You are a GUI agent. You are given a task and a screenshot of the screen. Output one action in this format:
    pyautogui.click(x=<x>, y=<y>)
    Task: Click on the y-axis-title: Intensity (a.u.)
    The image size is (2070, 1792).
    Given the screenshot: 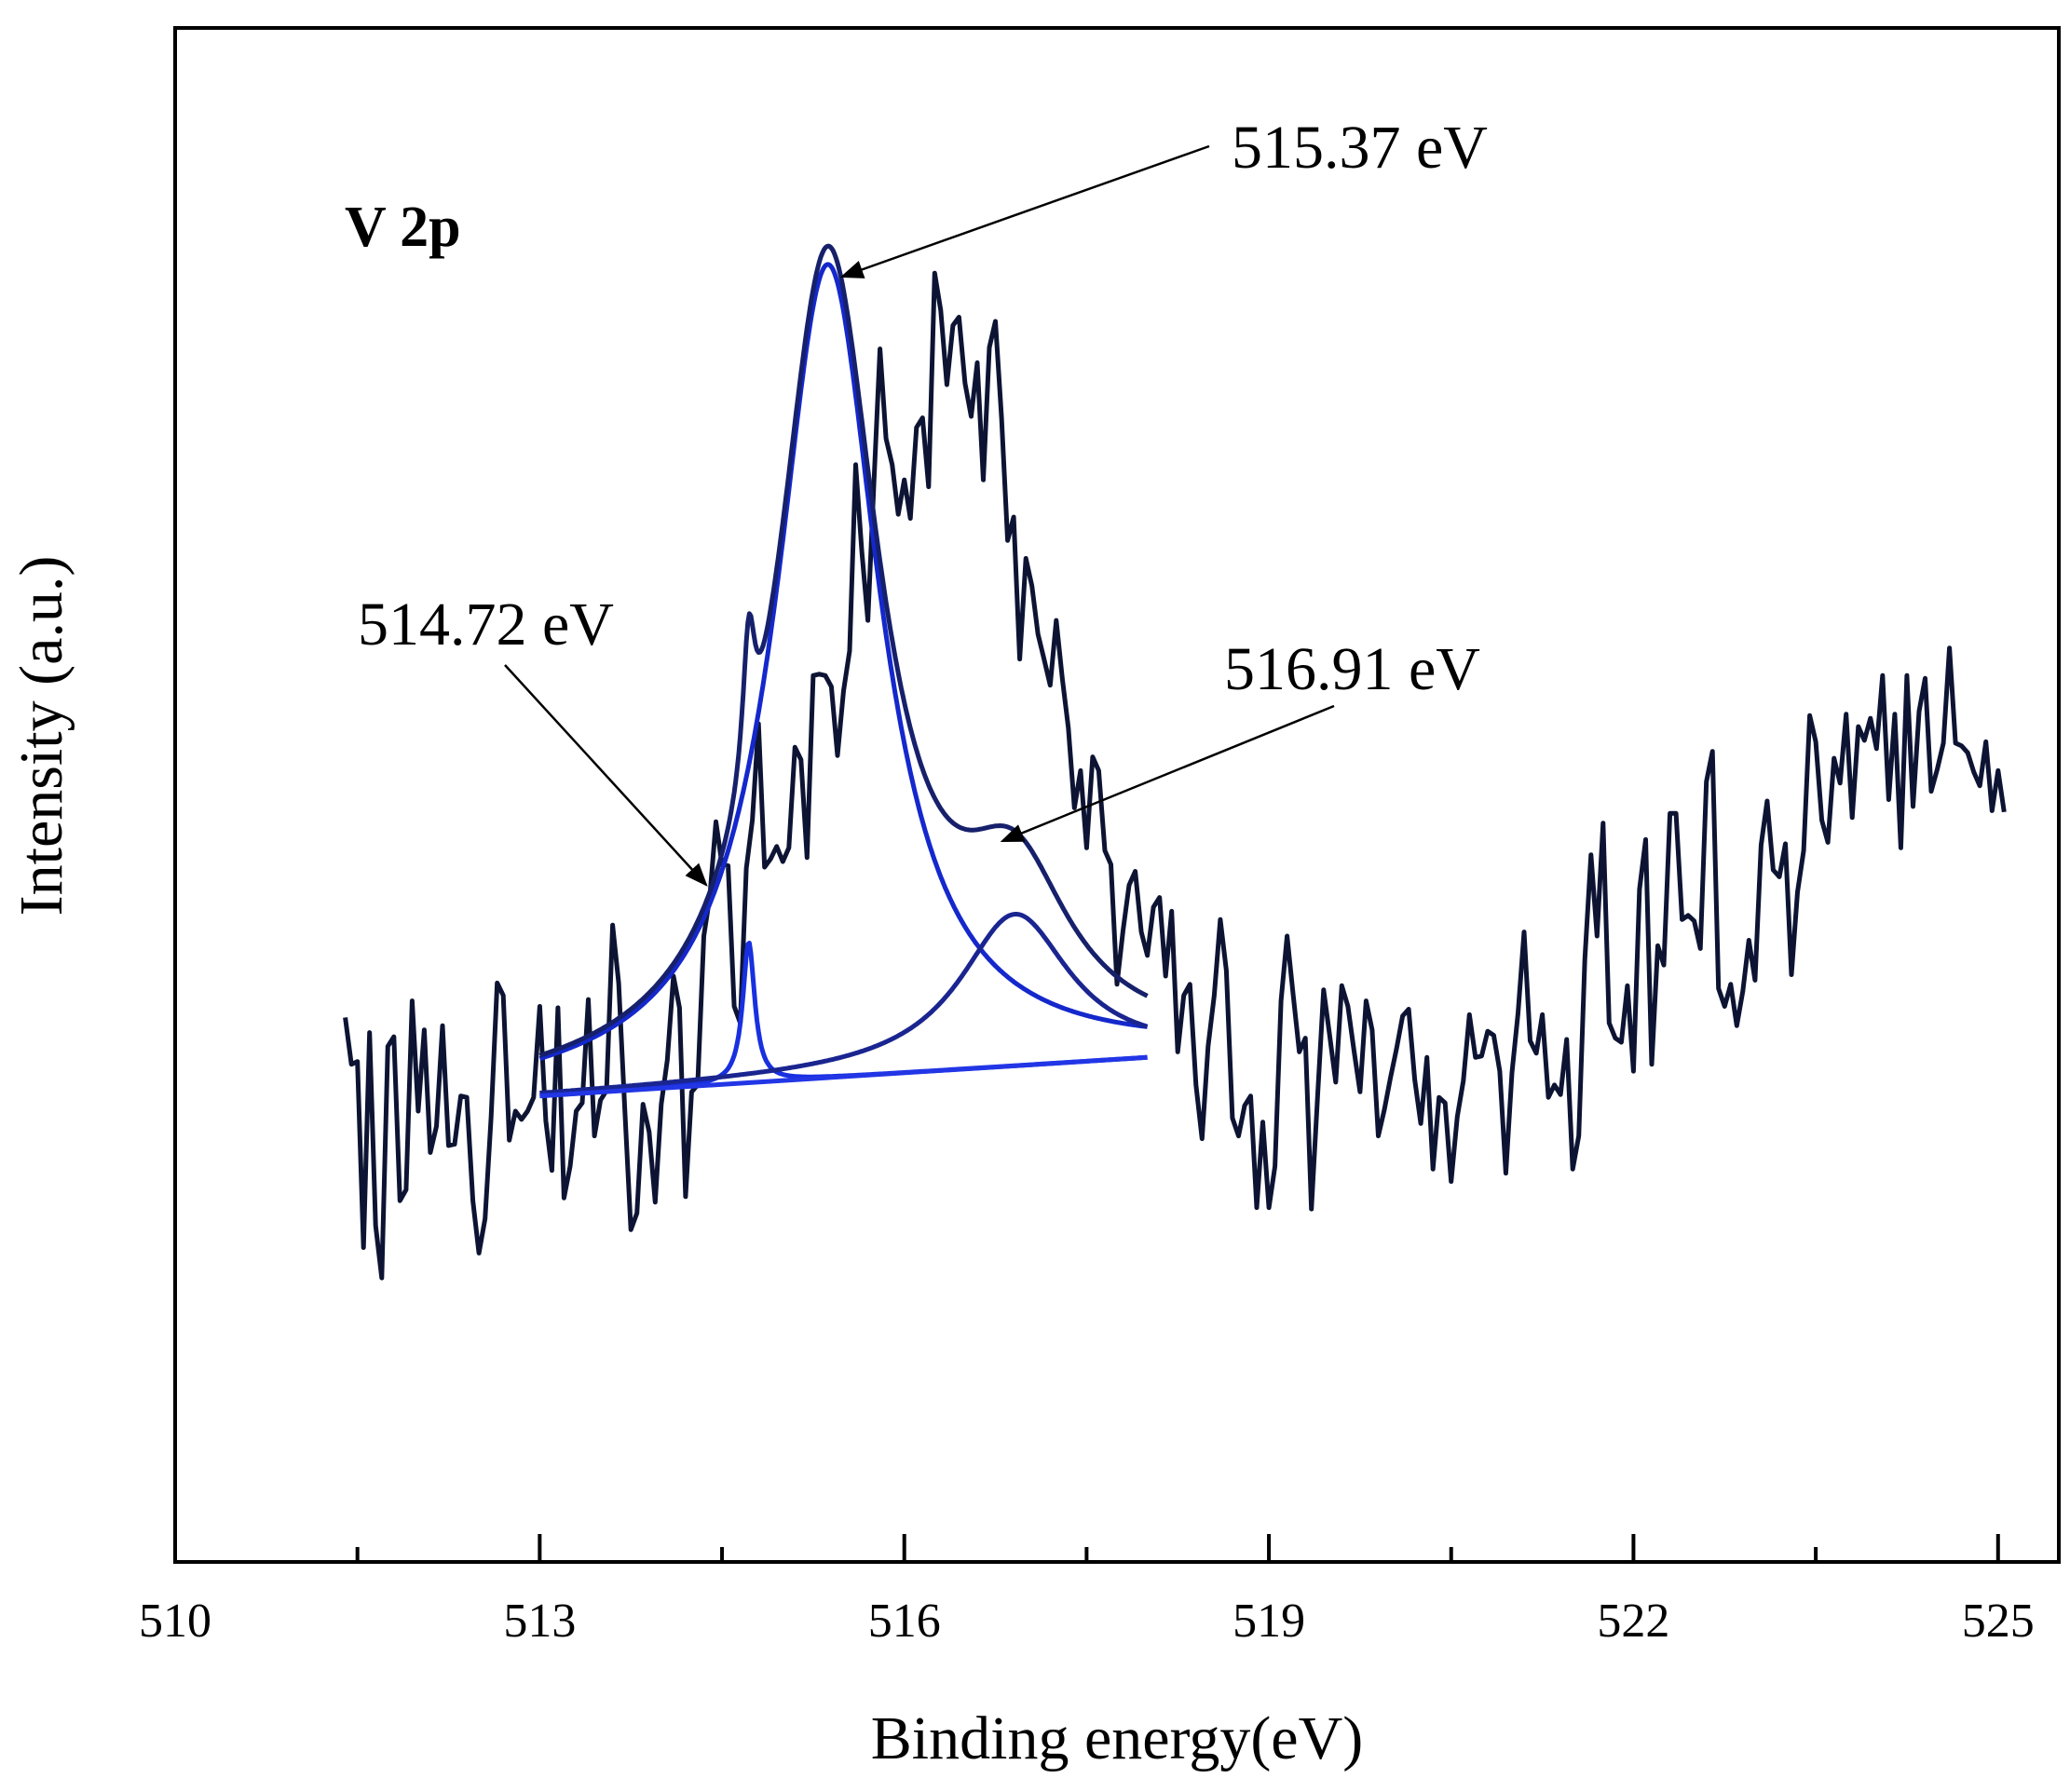 What is the action you would take?
    pyautogui.click(x=41, y=736)
    